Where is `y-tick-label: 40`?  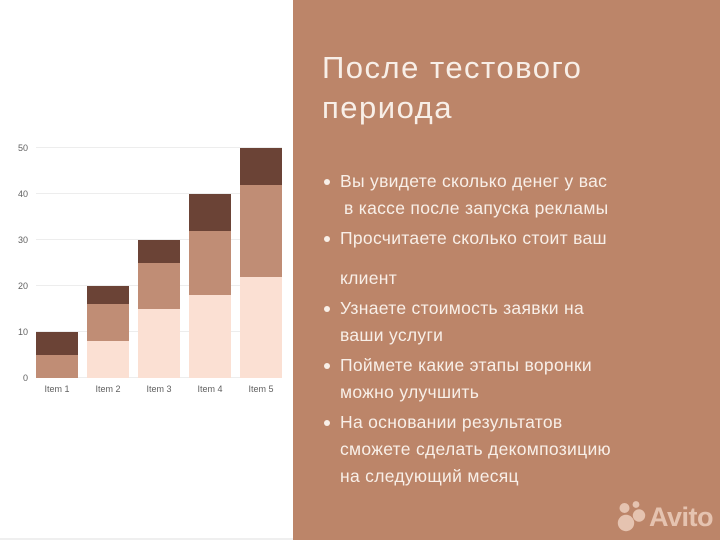
y-tick-label: 40 is located at coordinates (22, 194).